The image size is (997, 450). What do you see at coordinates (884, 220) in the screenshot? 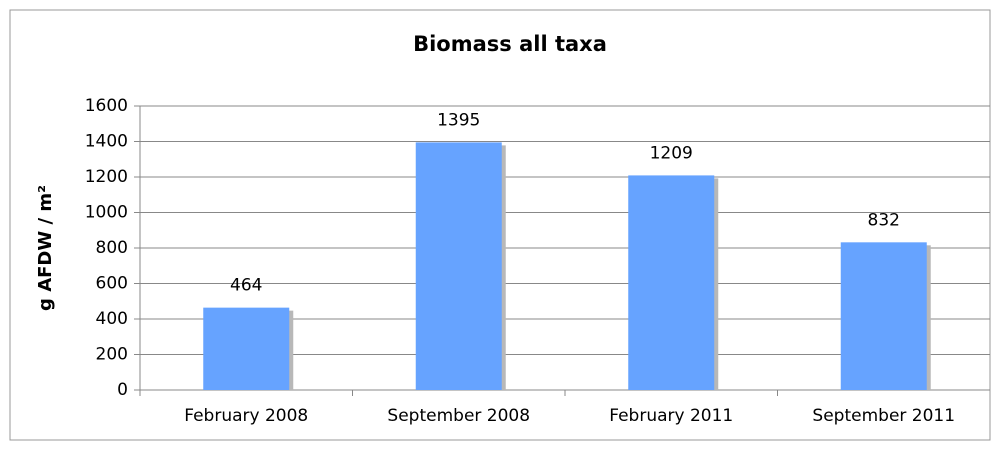
I see `value-label: 832` at bounding box center [884, 220].